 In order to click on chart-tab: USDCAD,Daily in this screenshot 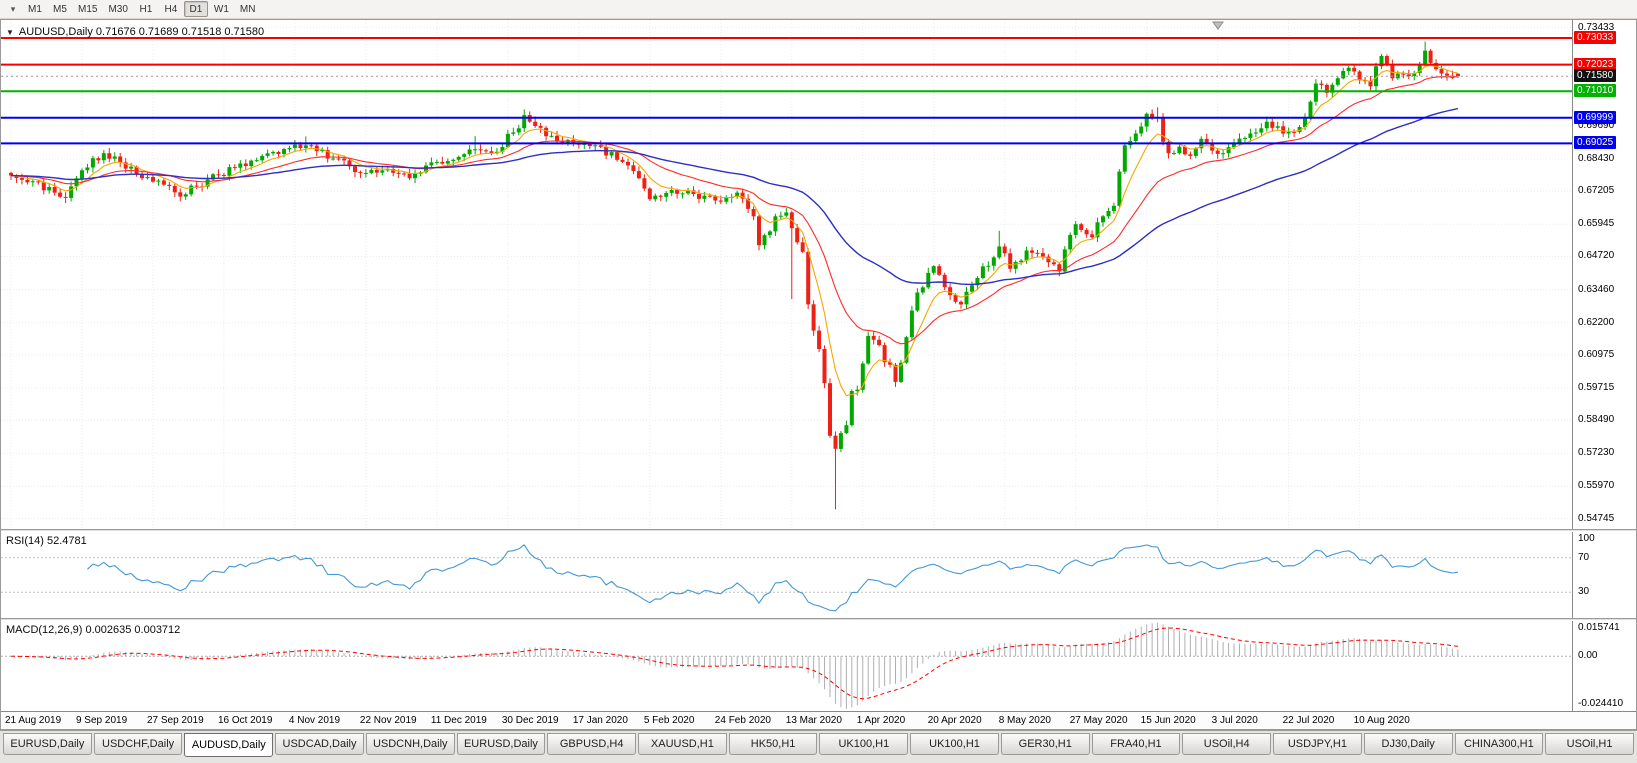, I will do `click(319, 744)`.